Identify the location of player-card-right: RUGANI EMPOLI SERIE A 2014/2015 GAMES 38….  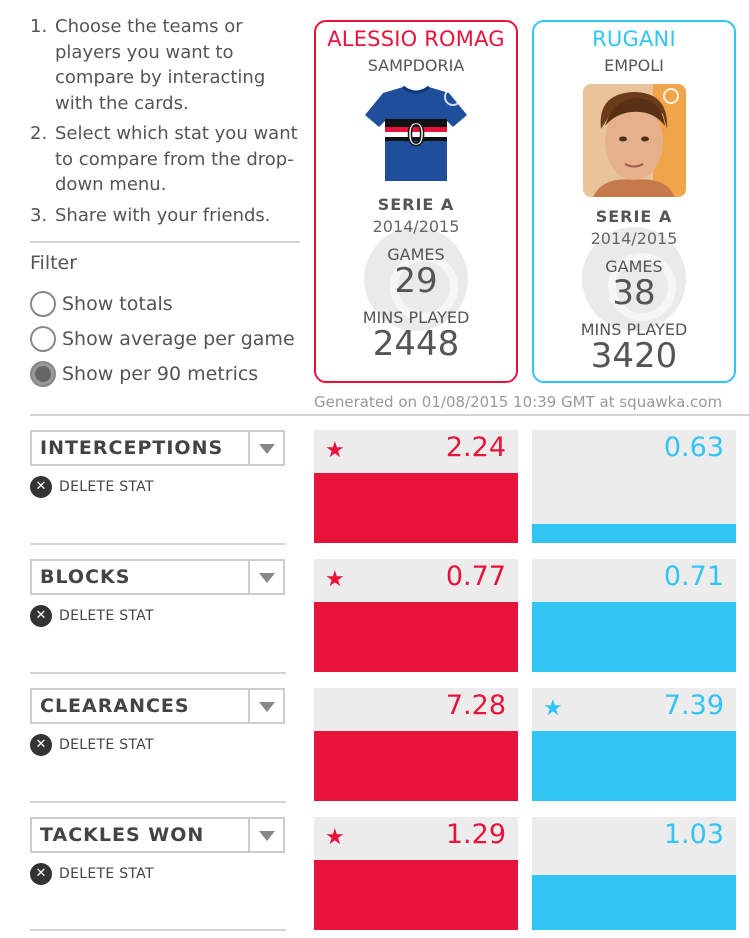
(634, 201).